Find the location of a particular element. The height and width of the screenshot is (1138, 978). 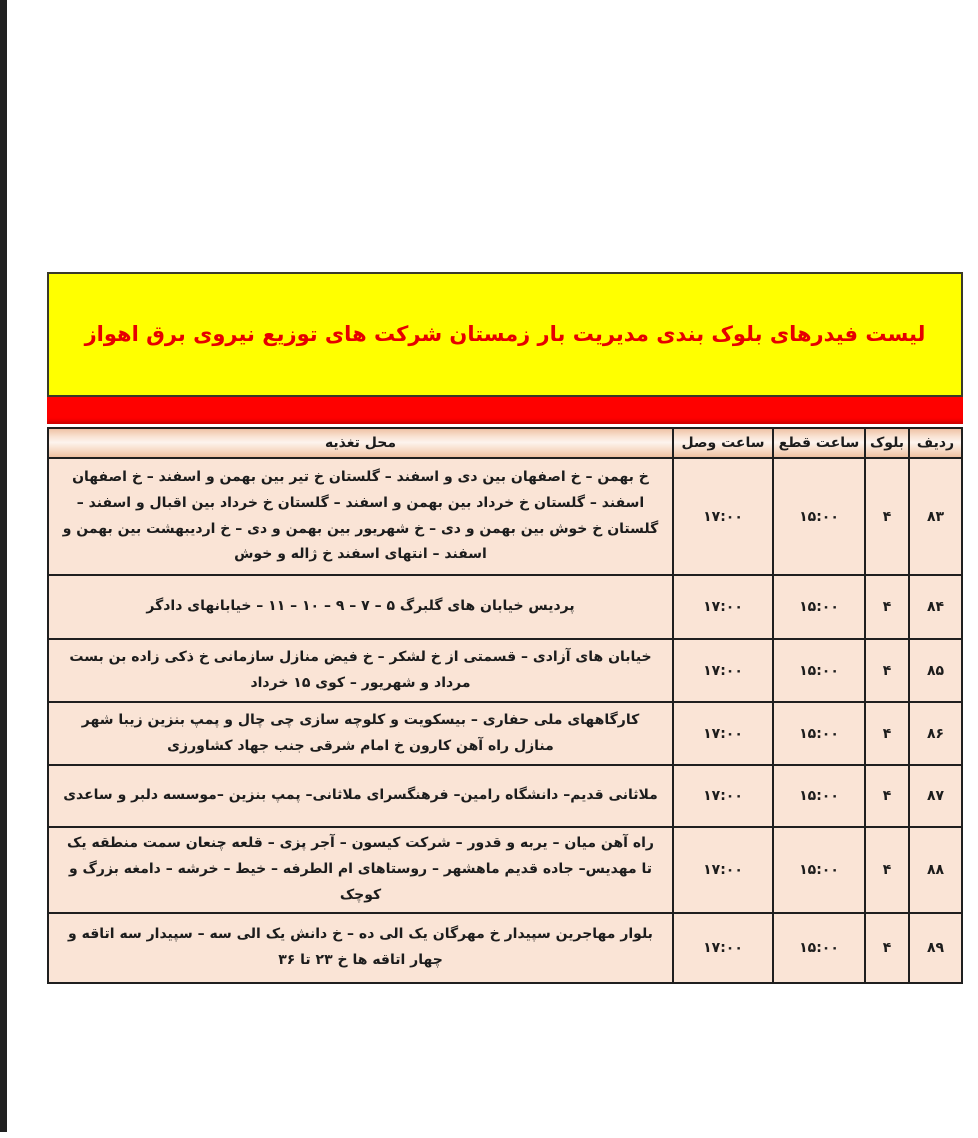

row-number-cell: ۸۷ is located at coordinates (935, 796).